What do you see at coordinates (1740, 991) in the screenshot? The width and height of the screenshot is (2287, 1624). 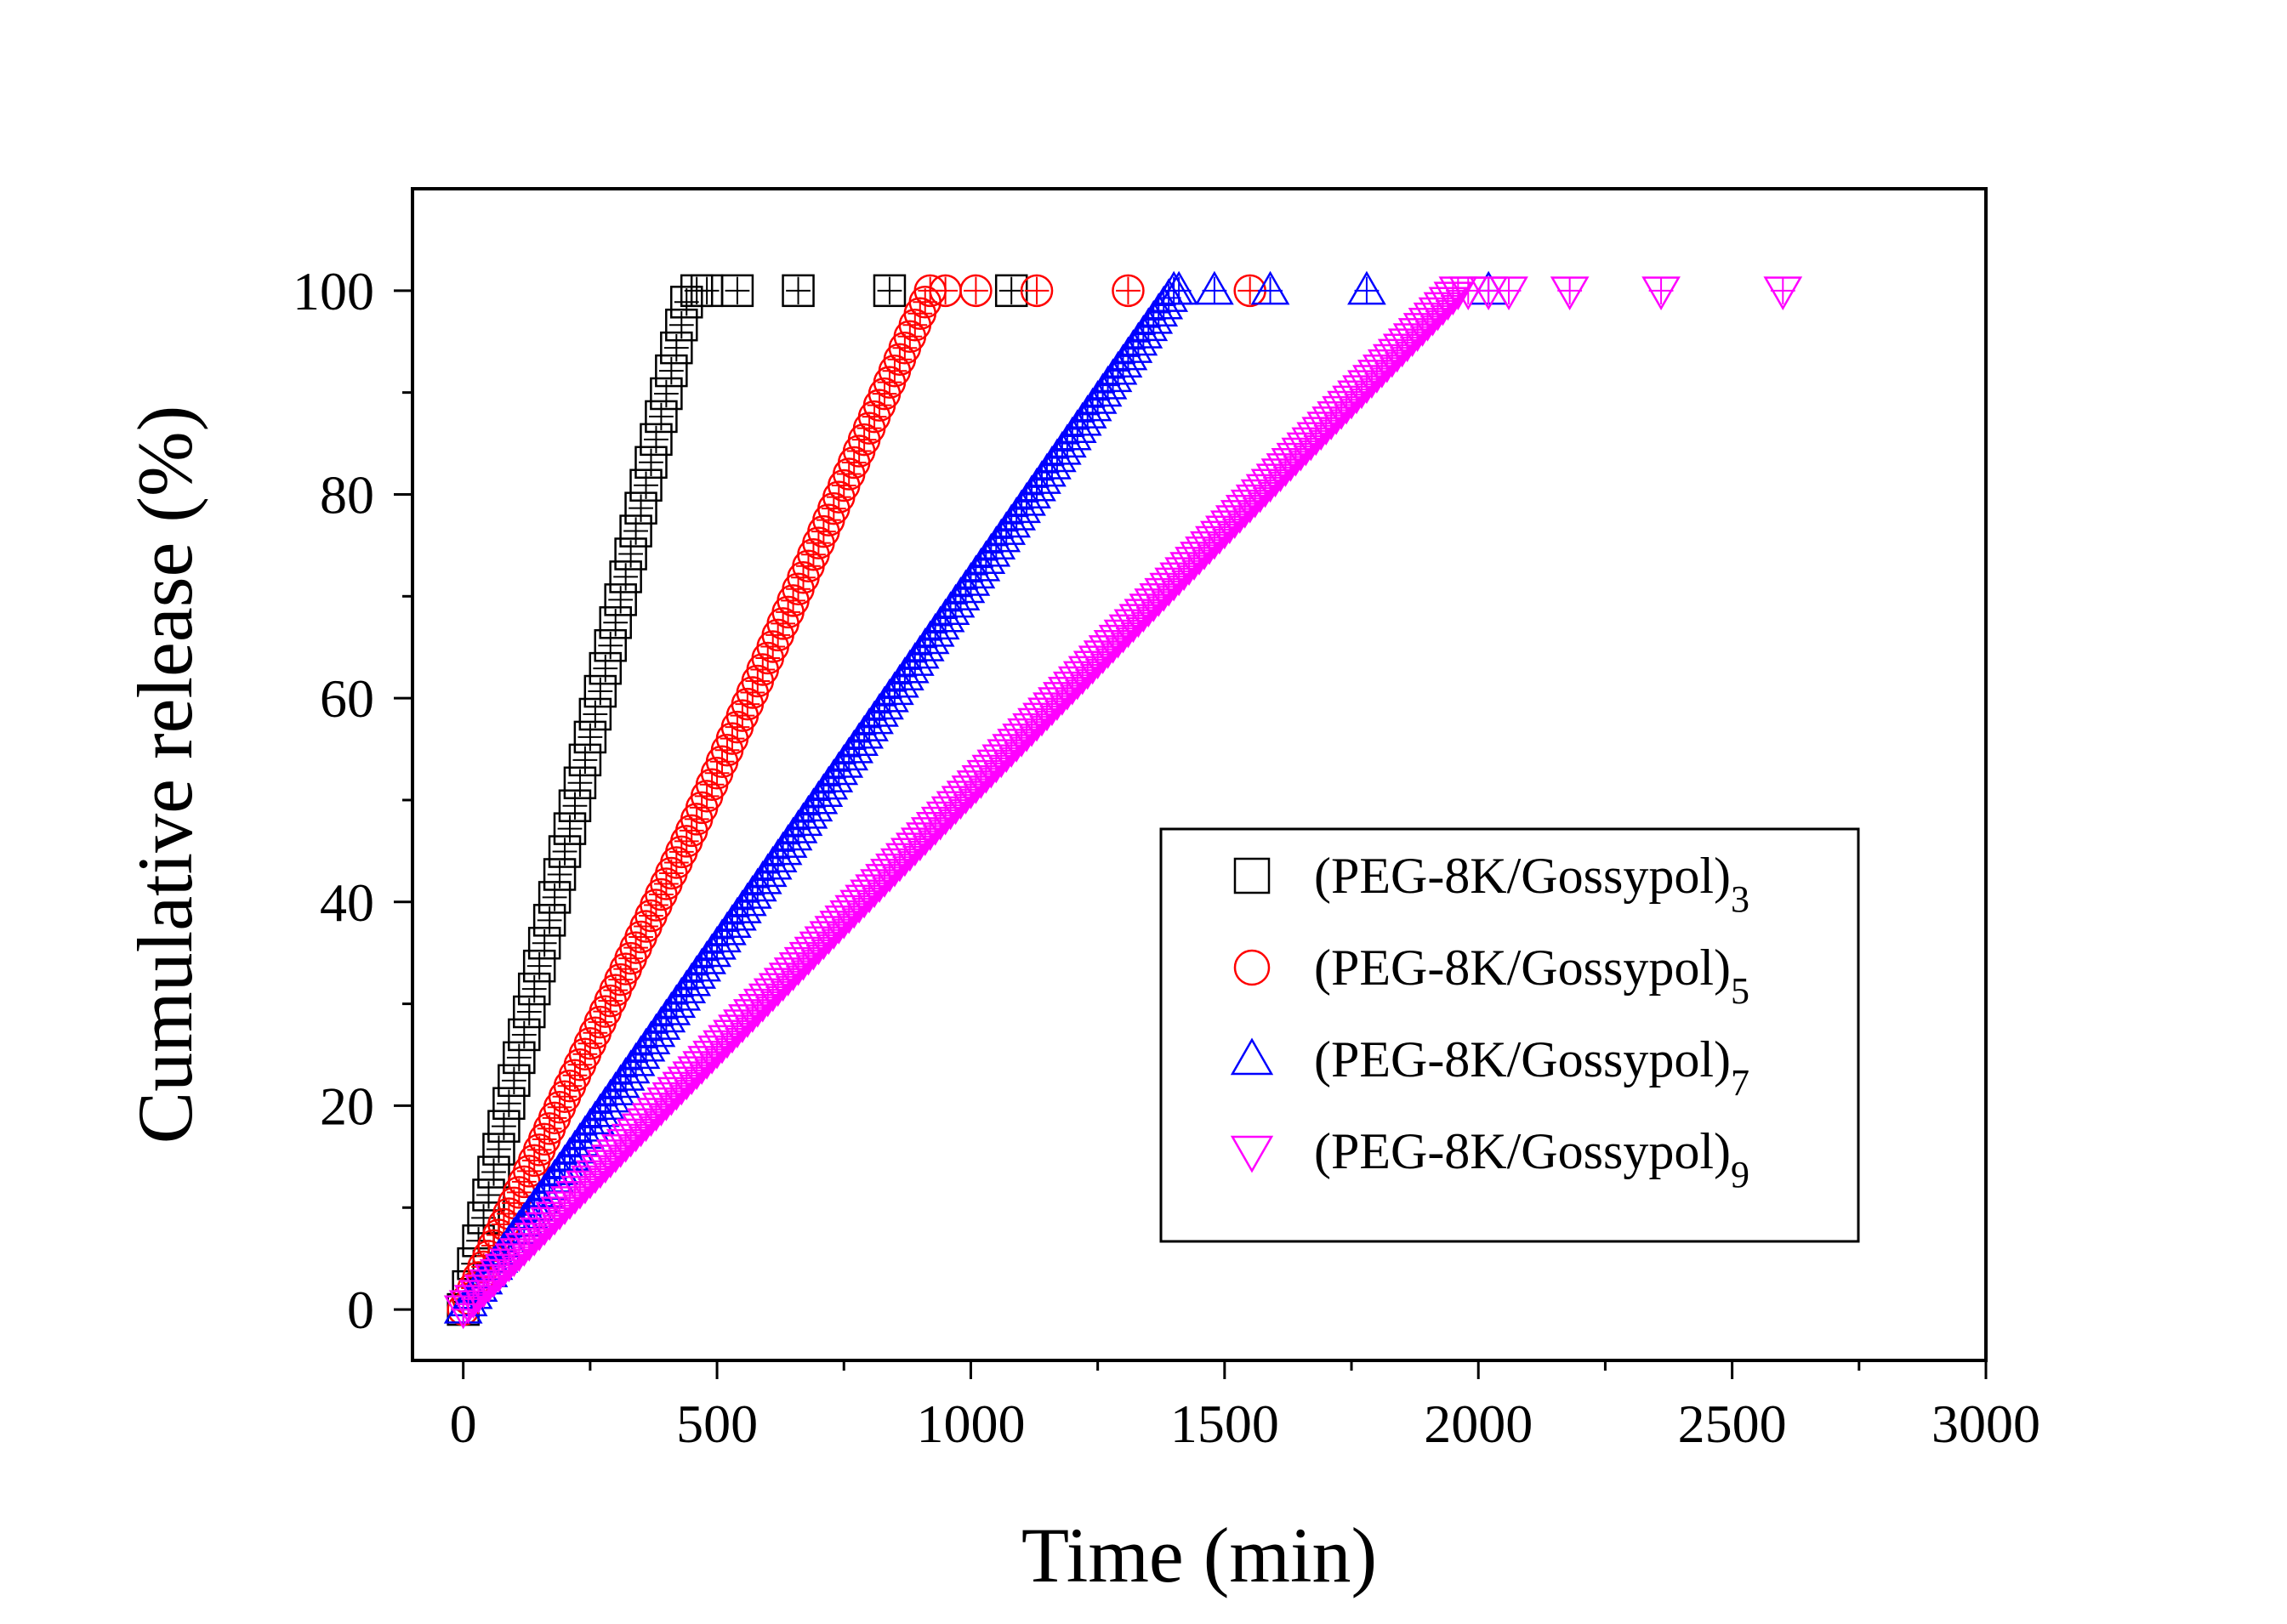 I see `legend-subscript: 5` at bounding box center [1740, 991].